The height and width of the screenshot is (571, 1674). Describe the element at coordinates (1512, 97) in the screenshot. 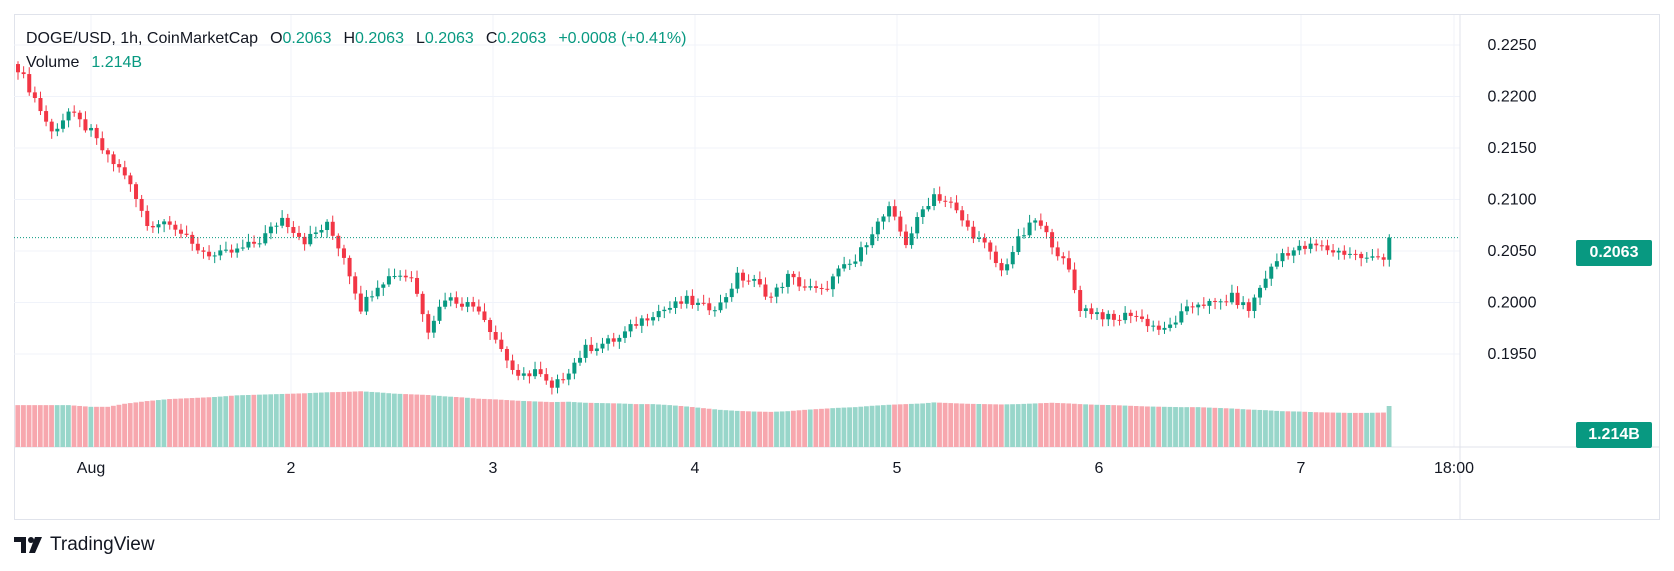

I see `price-tick-label: 0.2200` at that location.